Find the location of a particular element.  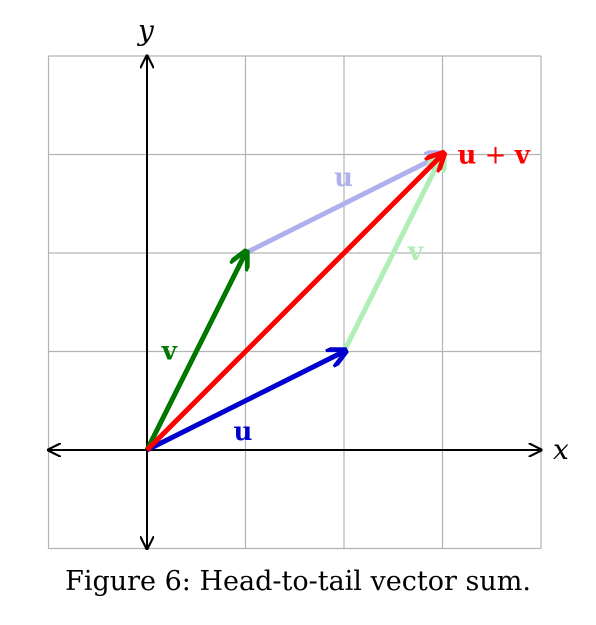

vector-v-label: v is located at coordinates (169, 352).